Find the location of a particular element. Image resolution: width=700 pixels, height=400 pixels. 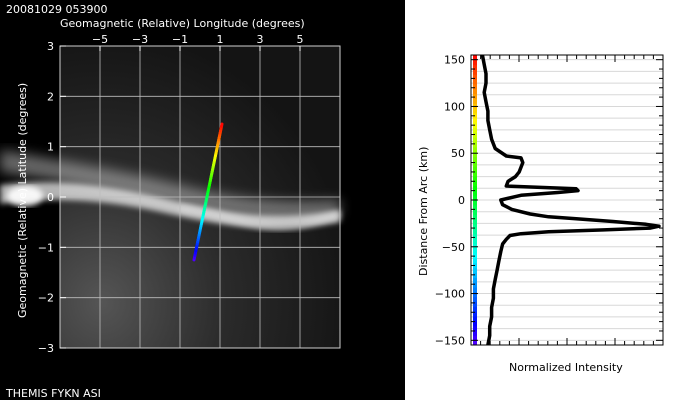

y-tick-label: 0 is located at coordinates (50, 197).